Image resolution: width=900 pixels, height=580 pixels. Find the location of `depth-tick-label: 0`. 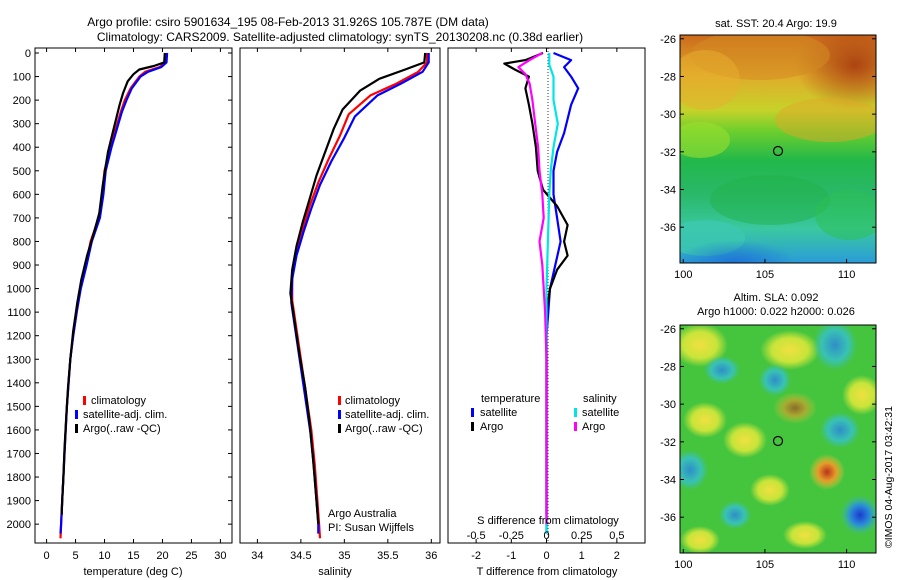

depth-tick-label: 0 is located at coordinates (28, 54).